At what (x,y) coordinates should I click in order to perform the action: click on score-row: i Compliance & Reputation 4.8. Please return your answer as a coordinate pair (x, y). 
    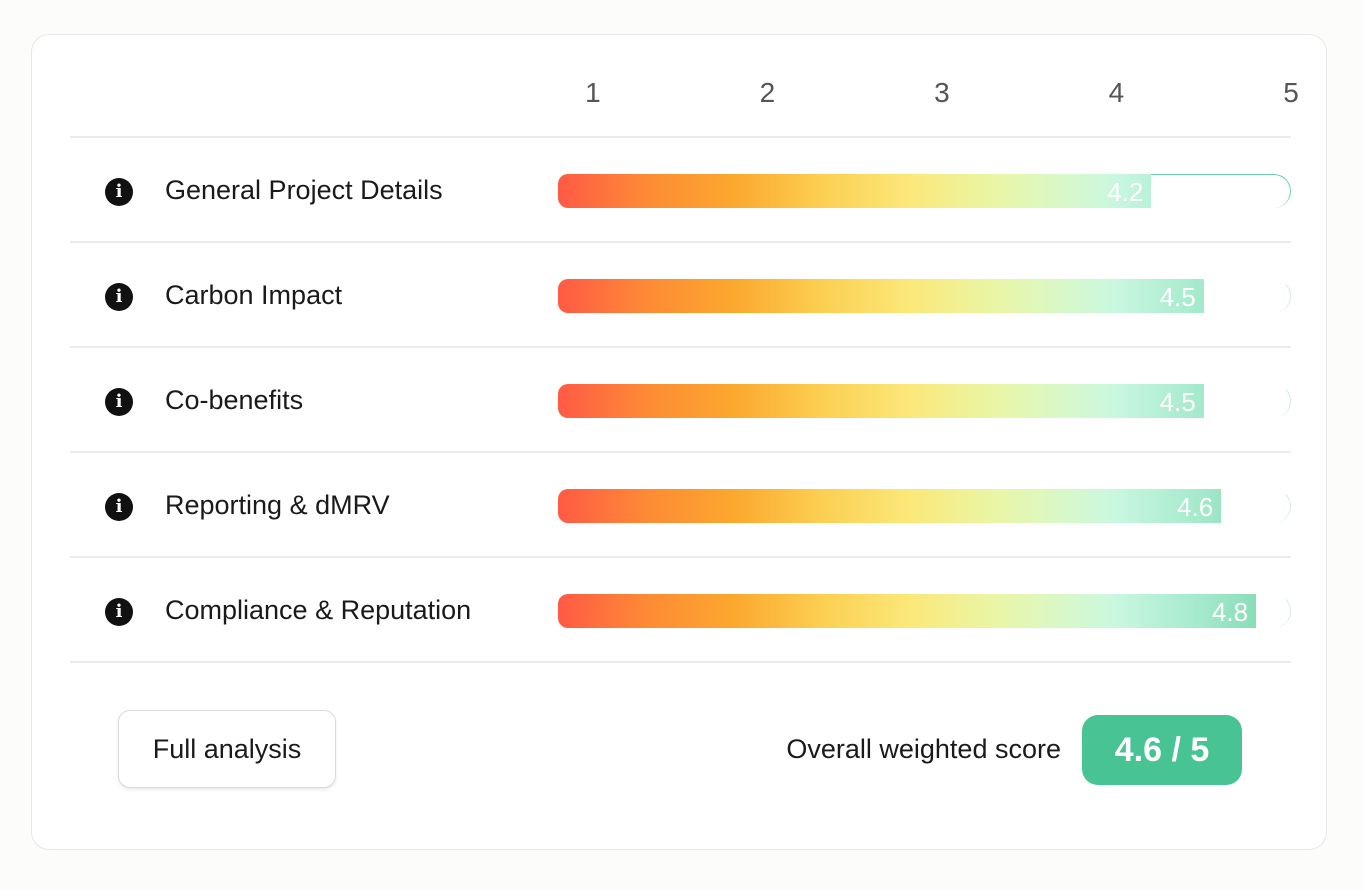
    Looking at the image, I should click on (680, 610).